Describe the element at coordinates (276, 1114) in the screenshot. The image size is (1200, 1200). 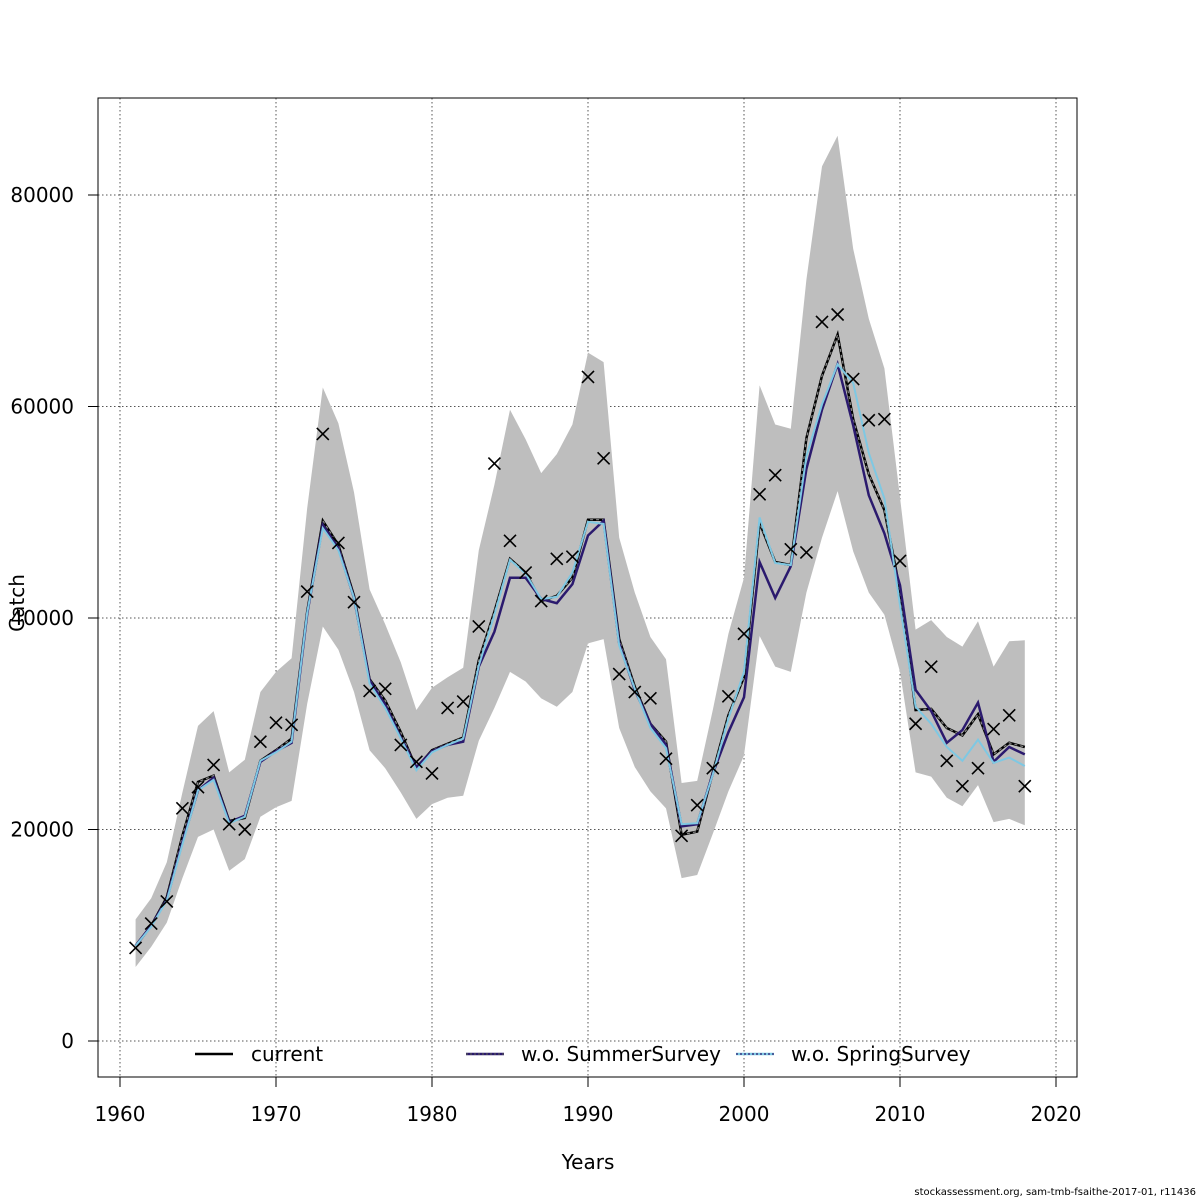
I see `x-tick-label: 1970` at that location.